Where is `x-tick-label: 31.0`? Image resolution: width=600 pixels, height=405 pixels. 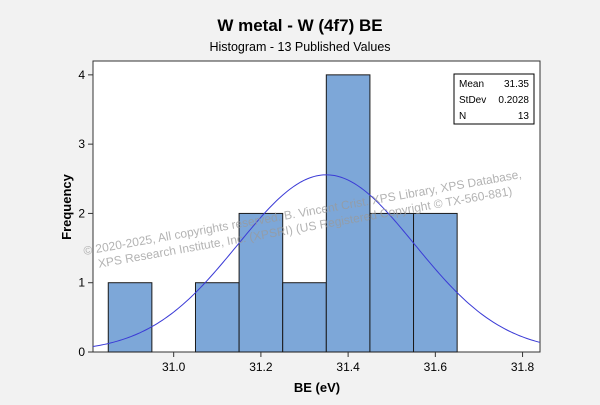
x-tick-label: 31.0 is located at coordinates (174, 367).